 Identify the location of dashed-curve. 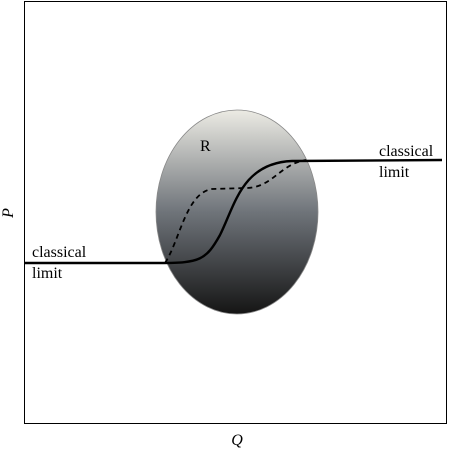
(235, 211).